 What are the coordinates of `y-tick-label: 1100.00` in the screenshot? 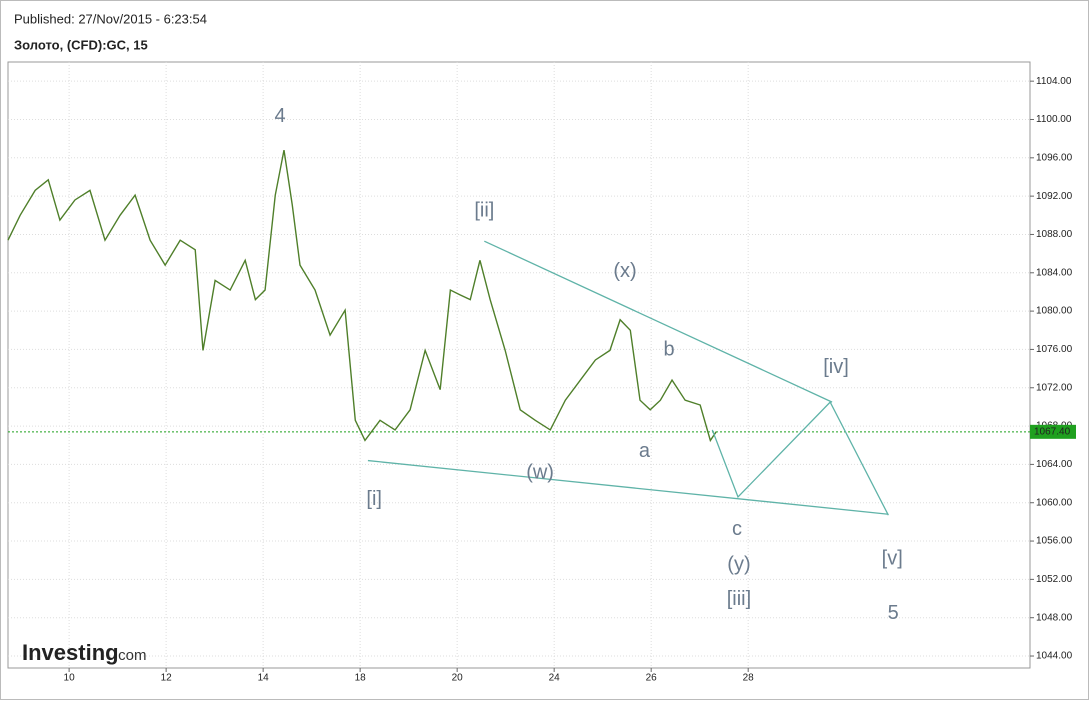 It's located at (1054, 119).